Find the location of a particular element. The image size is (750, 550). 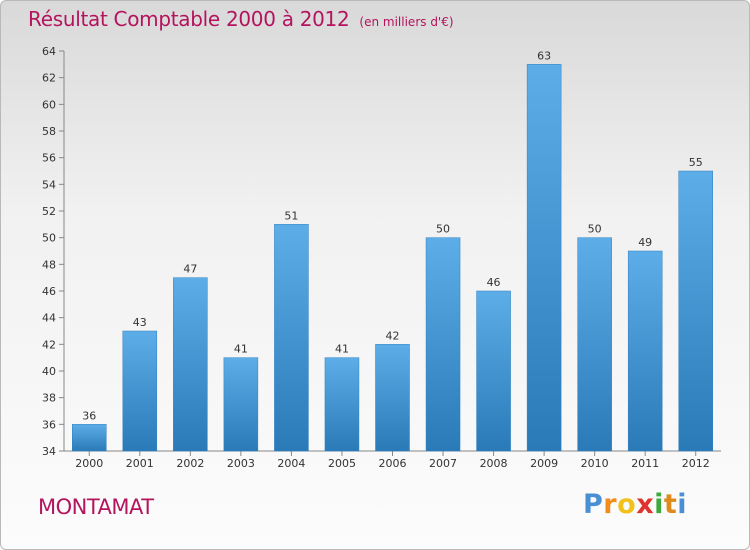

title-unit: (en milliers d'€) is located at coordinates (406, 22).